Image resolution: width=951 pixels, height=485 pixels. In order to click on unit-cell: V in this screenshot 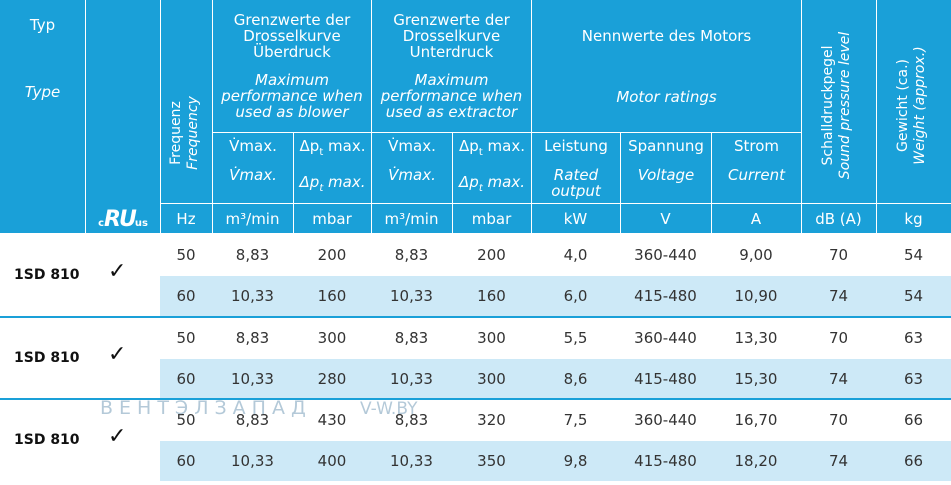, I will do `click(665, 219)`.